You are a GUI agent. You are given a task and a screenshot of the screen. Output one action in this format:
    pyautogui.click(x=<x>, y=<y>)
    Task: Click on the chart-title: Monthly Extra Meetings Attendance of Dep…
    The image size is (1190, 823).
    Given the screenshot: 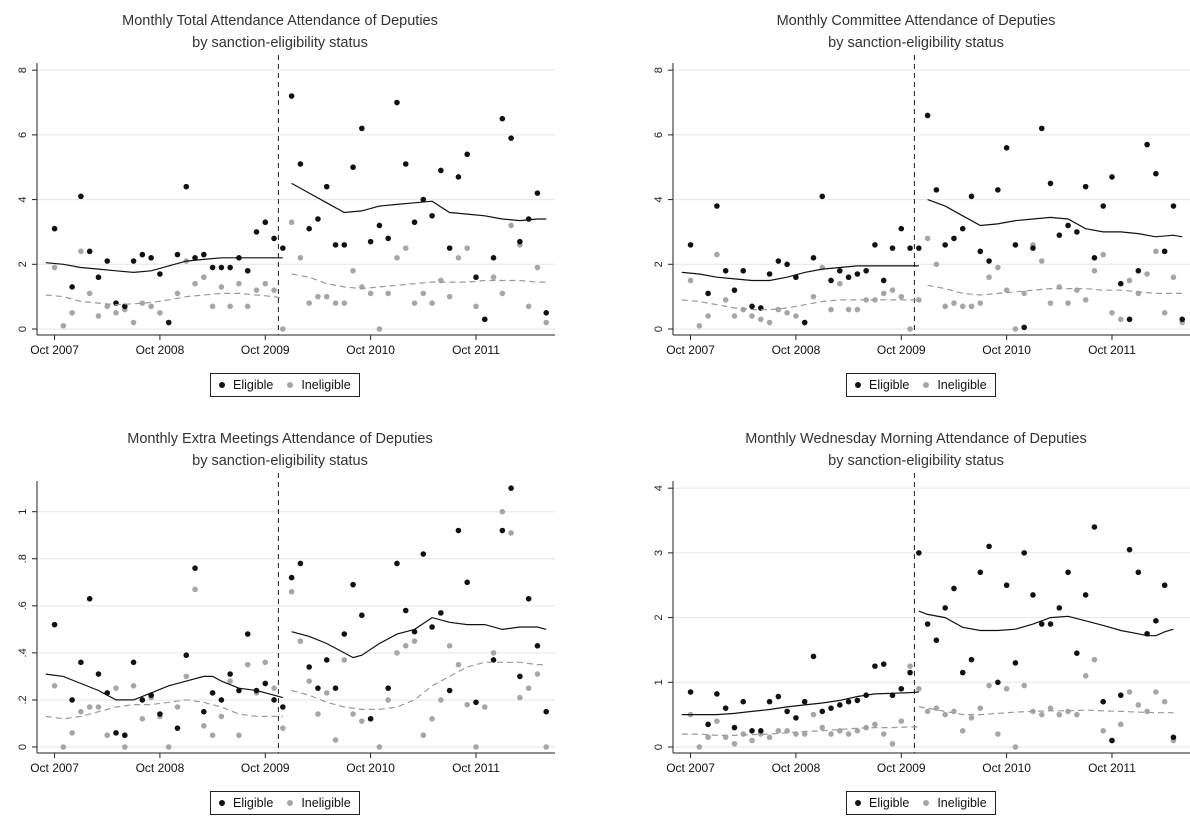 What is the action you would take?
    pyautogui.click(x=280, y=439)
    